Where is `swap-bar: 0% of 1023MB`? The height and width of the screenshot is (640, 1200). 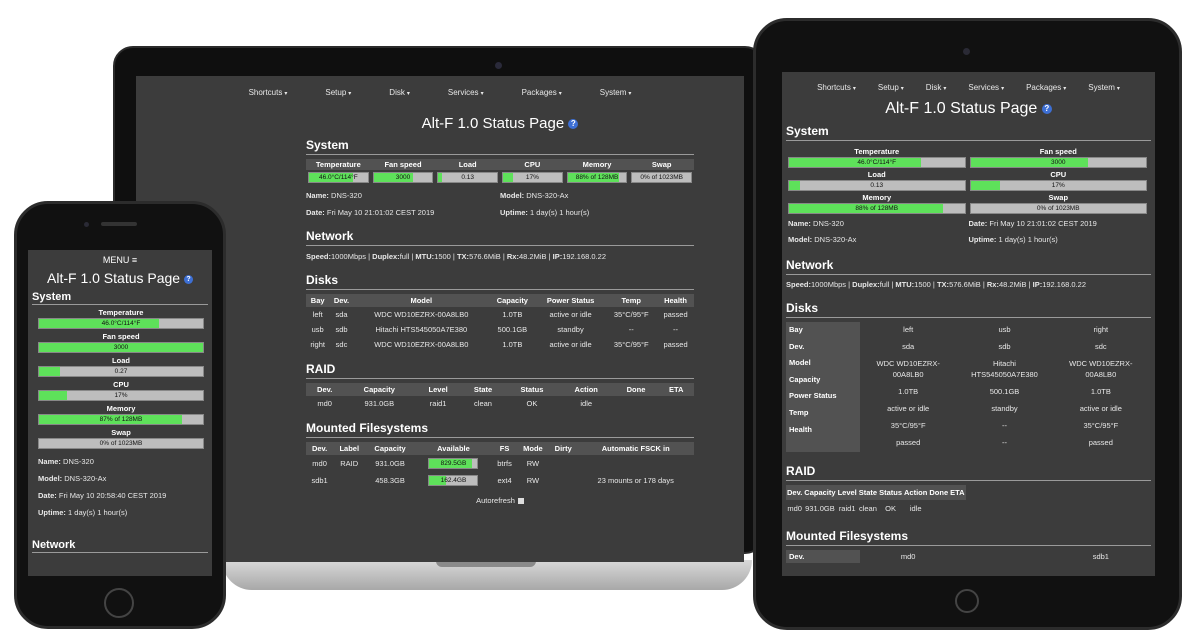
swap-bar: 0% of 1023MB is located at coordinates (121, 443).